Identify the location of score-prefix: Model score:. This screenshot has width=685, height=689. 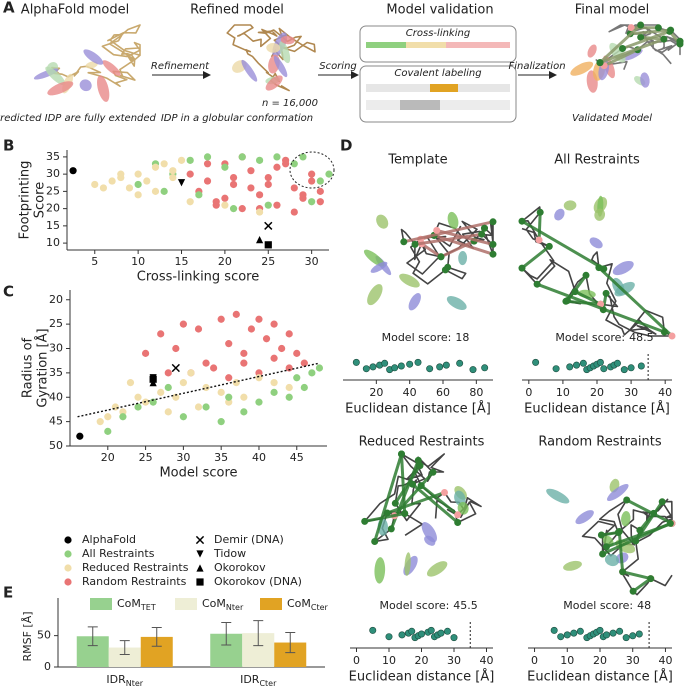
(590, 337).